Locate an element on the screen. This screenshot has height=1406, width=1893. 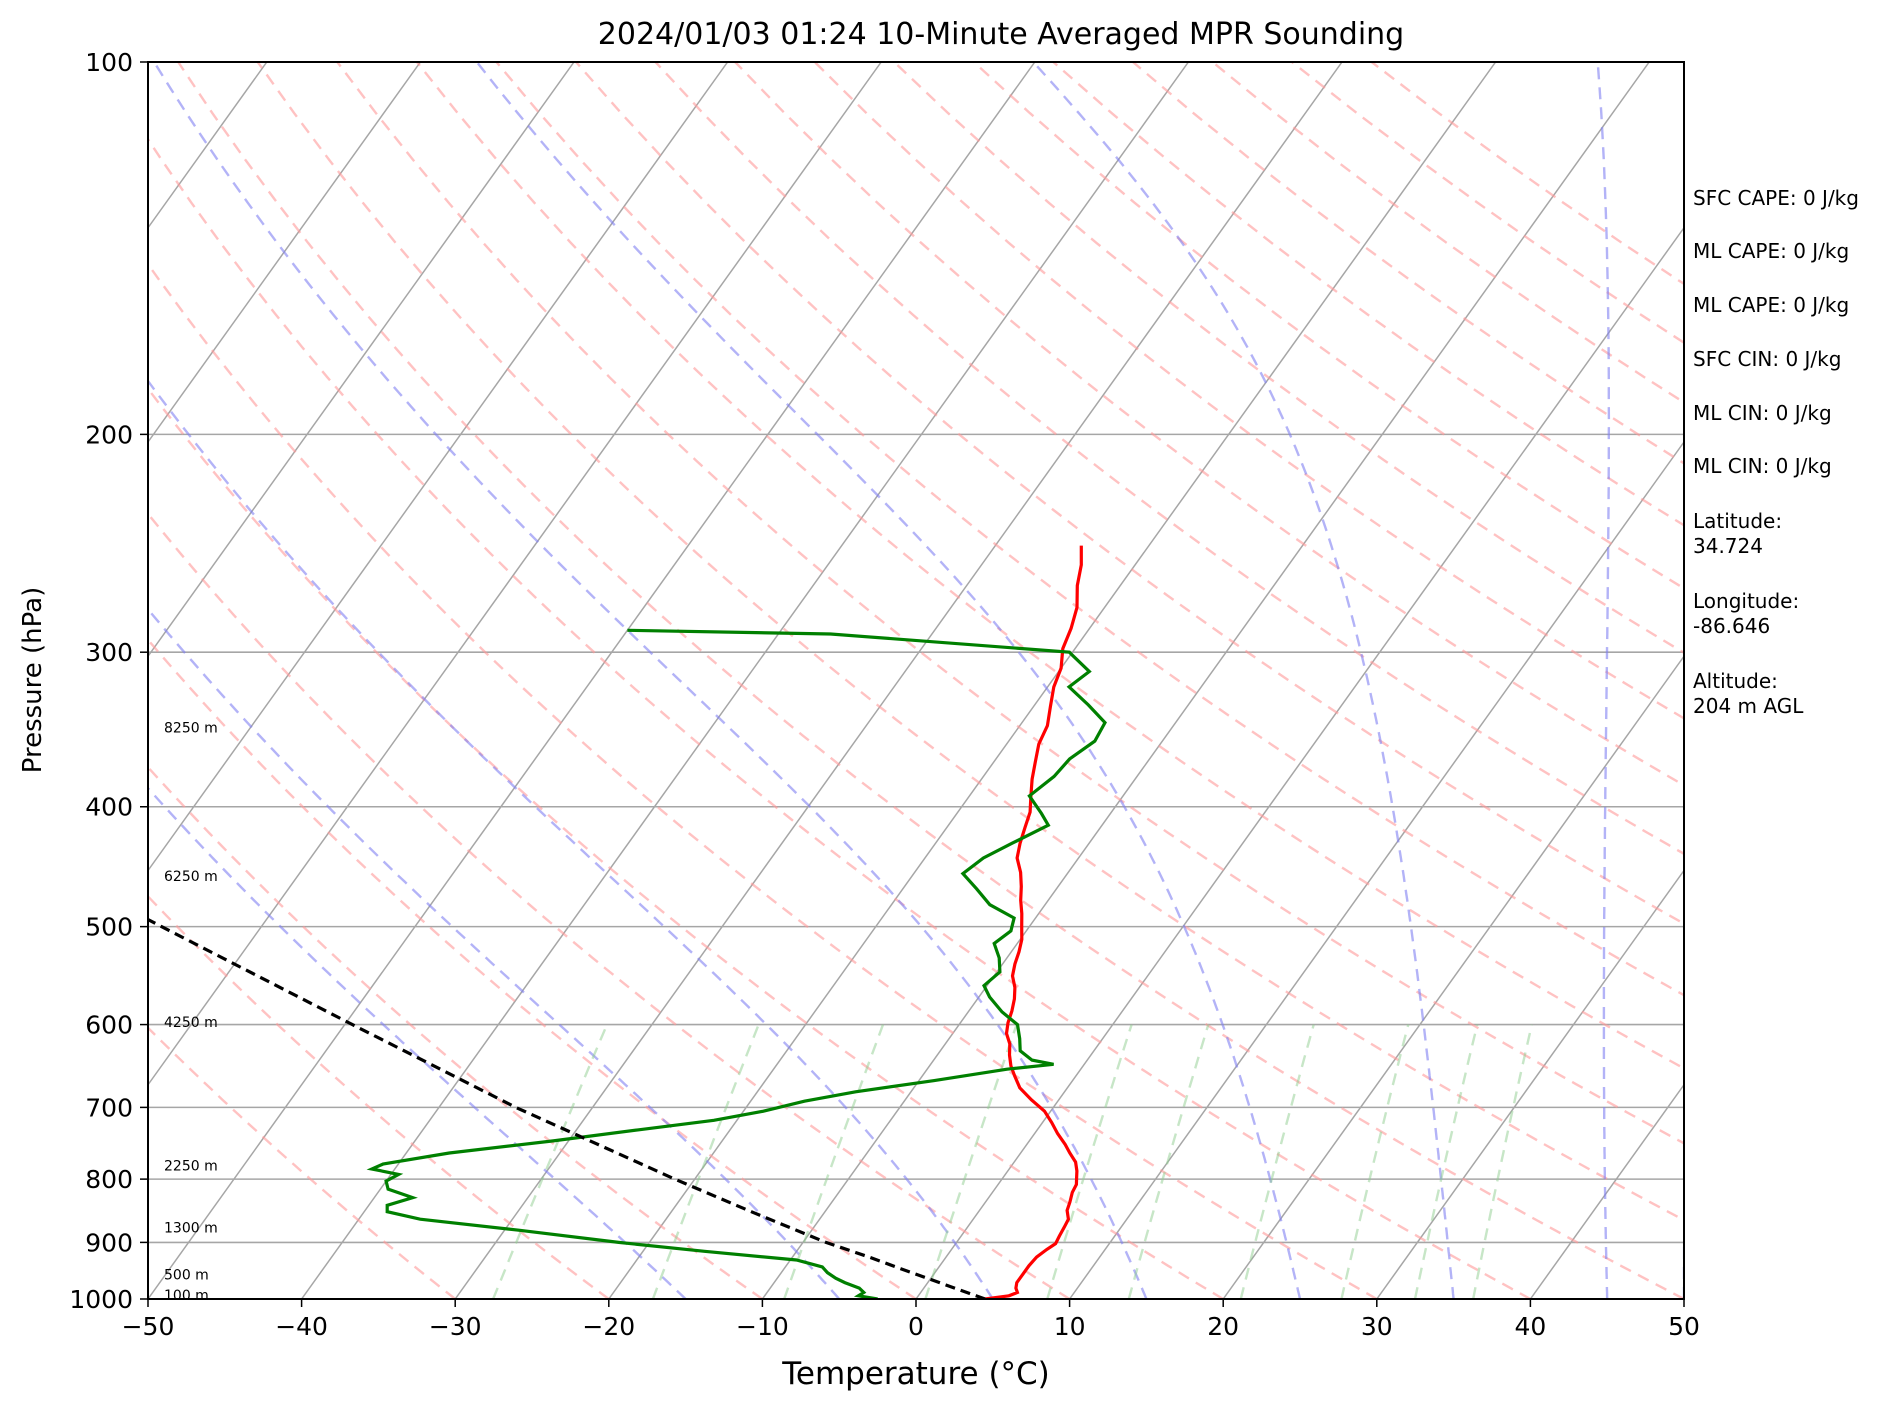
y-tick-label: 800 is located at coordinates (109, 1179).